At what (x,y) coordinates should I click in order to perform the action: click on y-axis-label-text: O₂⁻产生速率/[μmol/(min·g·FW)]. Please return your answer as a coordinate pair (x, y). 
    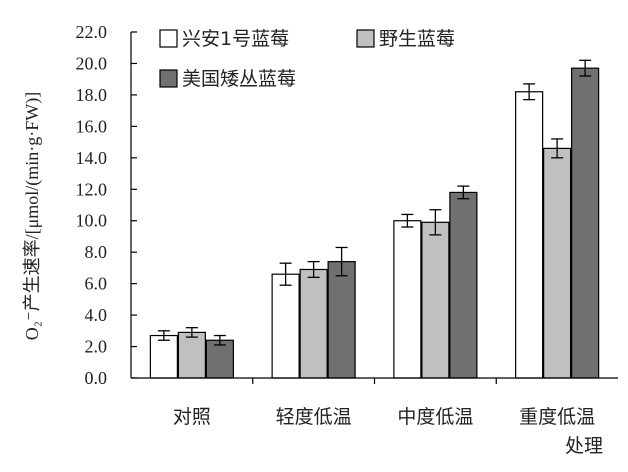
    Looking at the image, I should click on (32, 216).